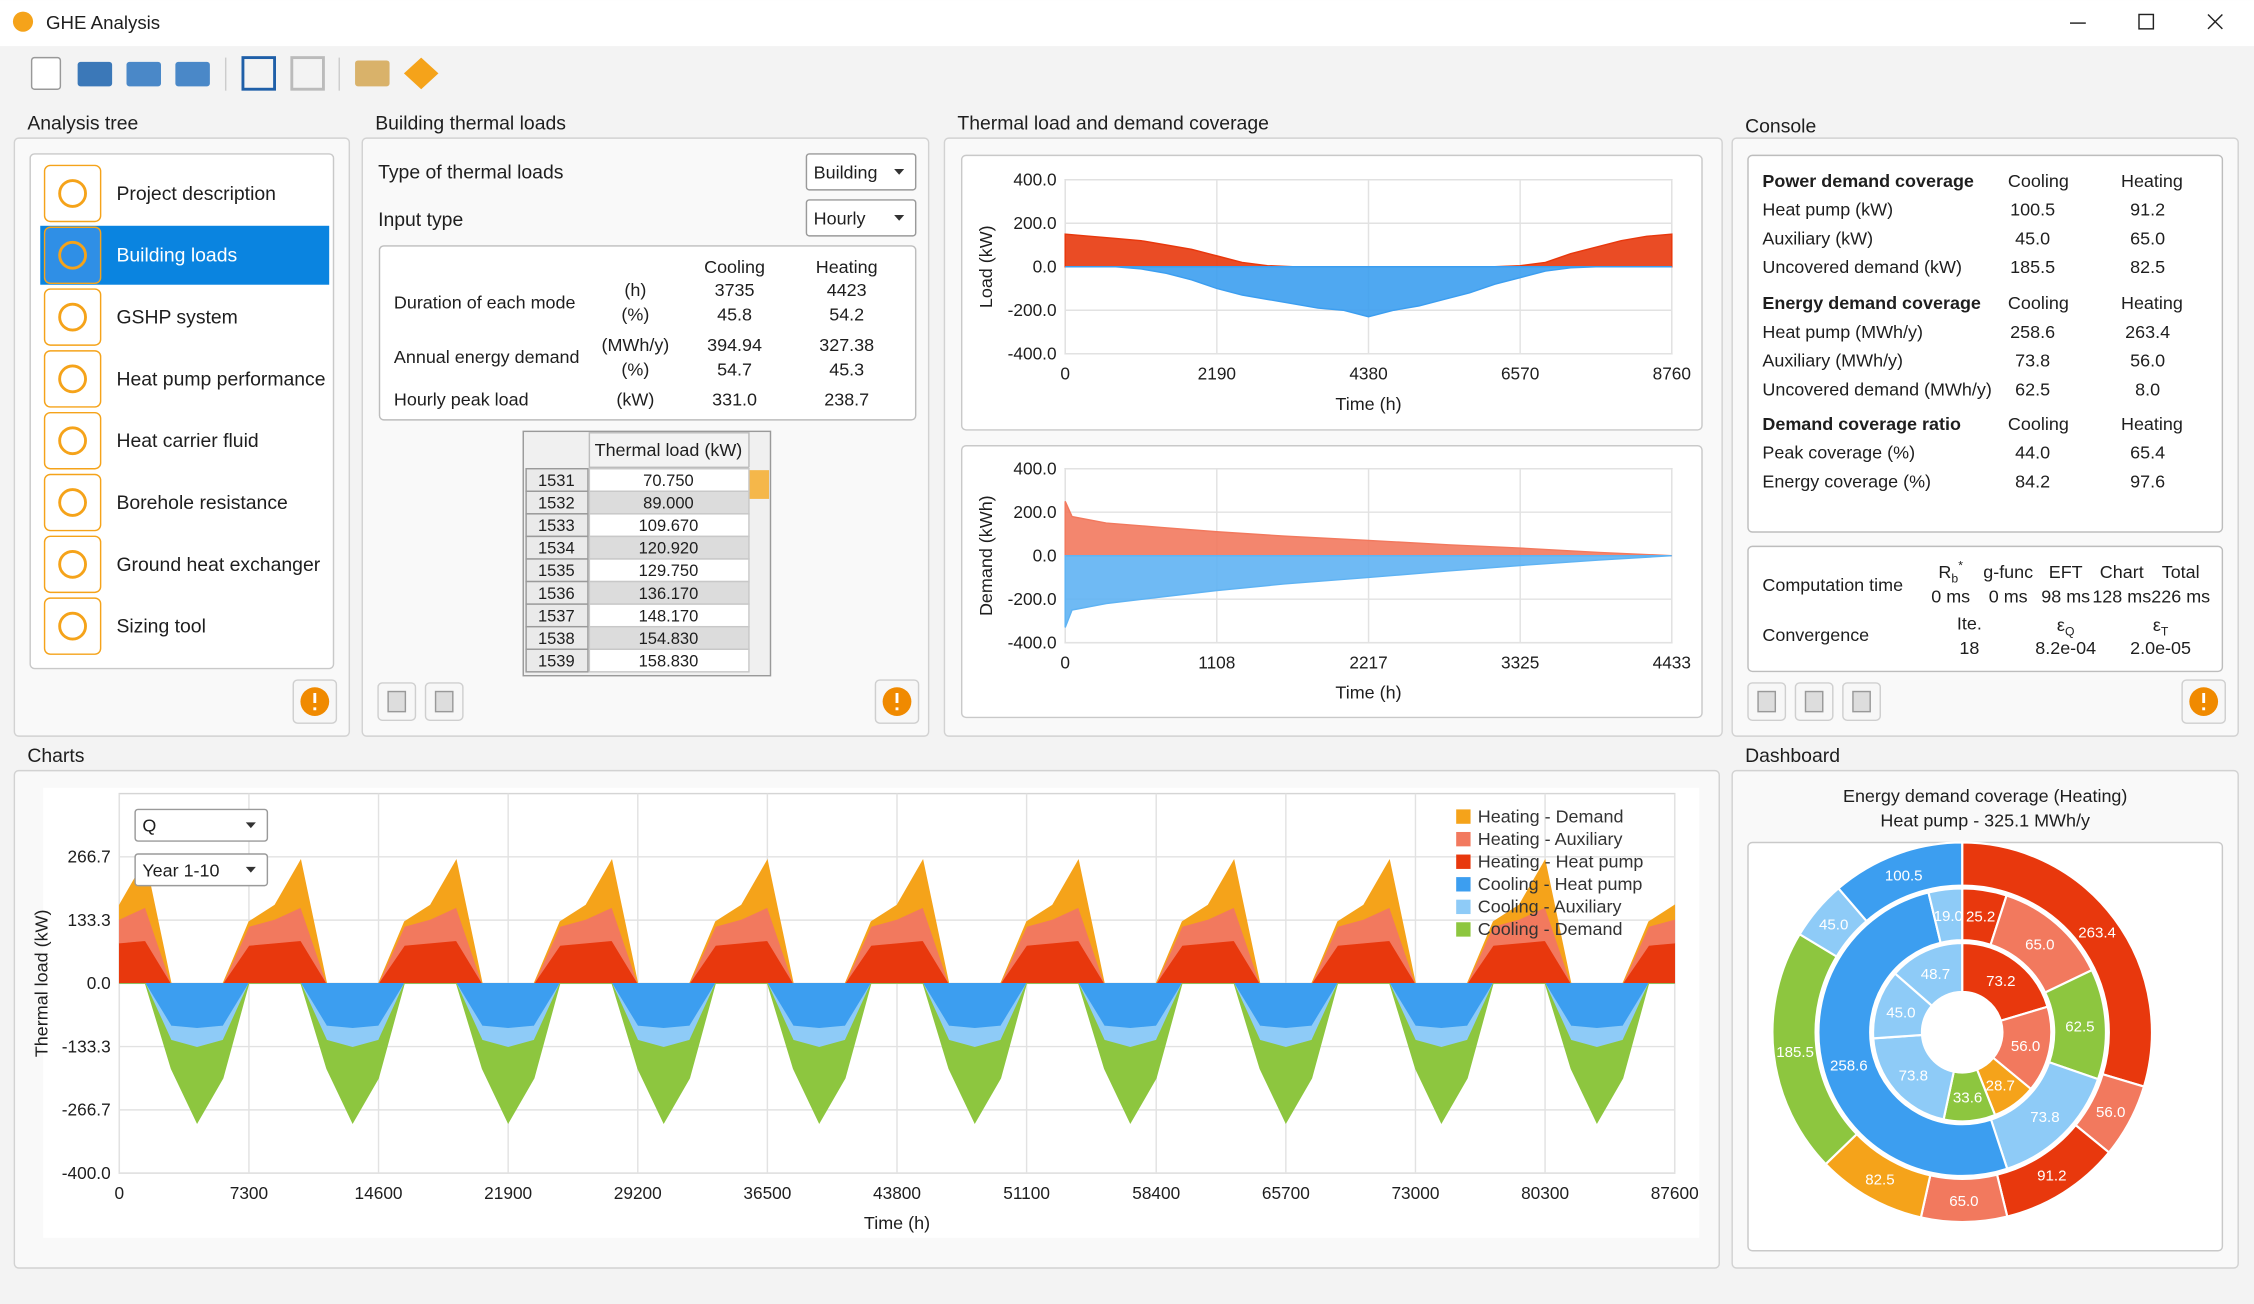 The width and height of the screenshot is (2254, 1304). Describe the element at coordinates (2097, 933) in the screenshot. I see `segment-label: 263.4` at that location.